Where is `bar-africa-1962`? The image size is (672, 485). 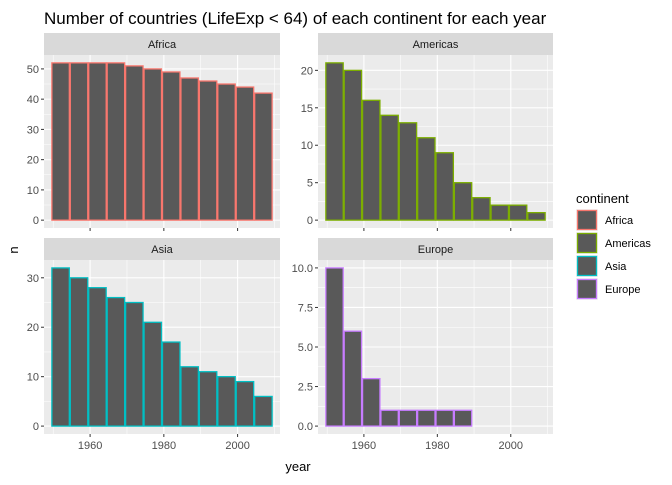 bar-africa-1962 is located at coordinates (97, 141).